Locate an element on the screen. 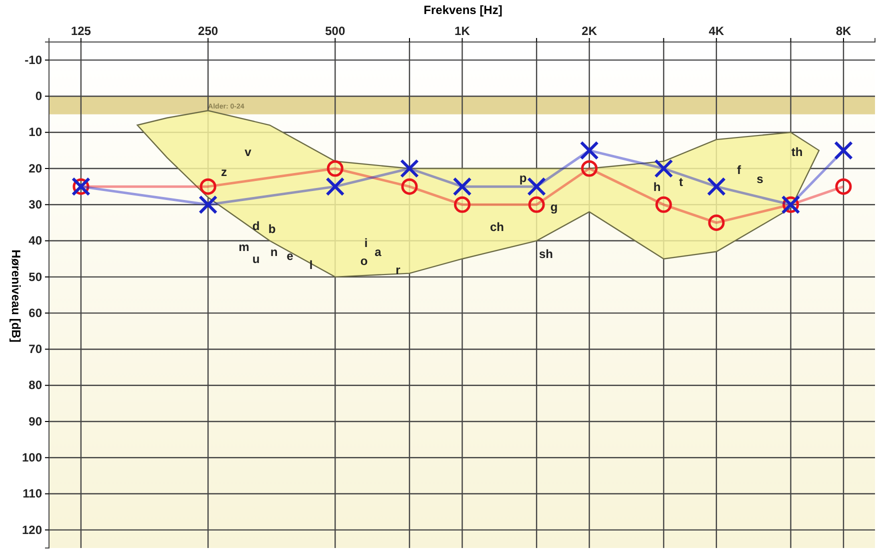  annotation: a is located at coordinates (378, 252).